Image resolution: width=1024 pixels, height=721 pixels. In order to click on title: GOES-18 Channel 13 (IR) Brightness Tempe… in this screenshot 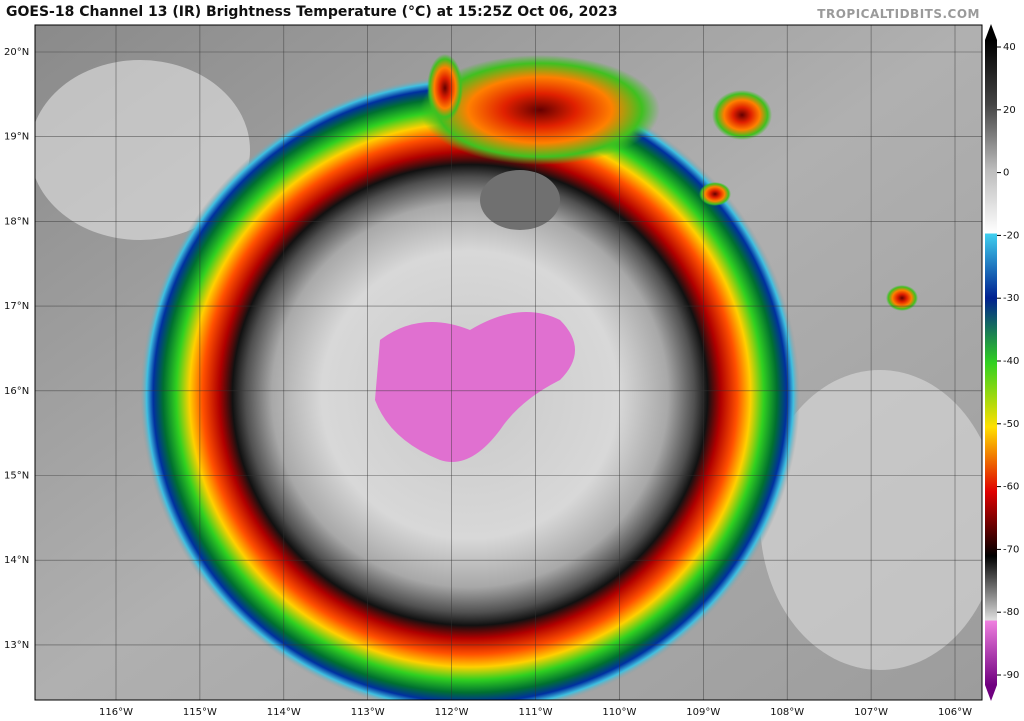, I will do `click(312, 12)`.